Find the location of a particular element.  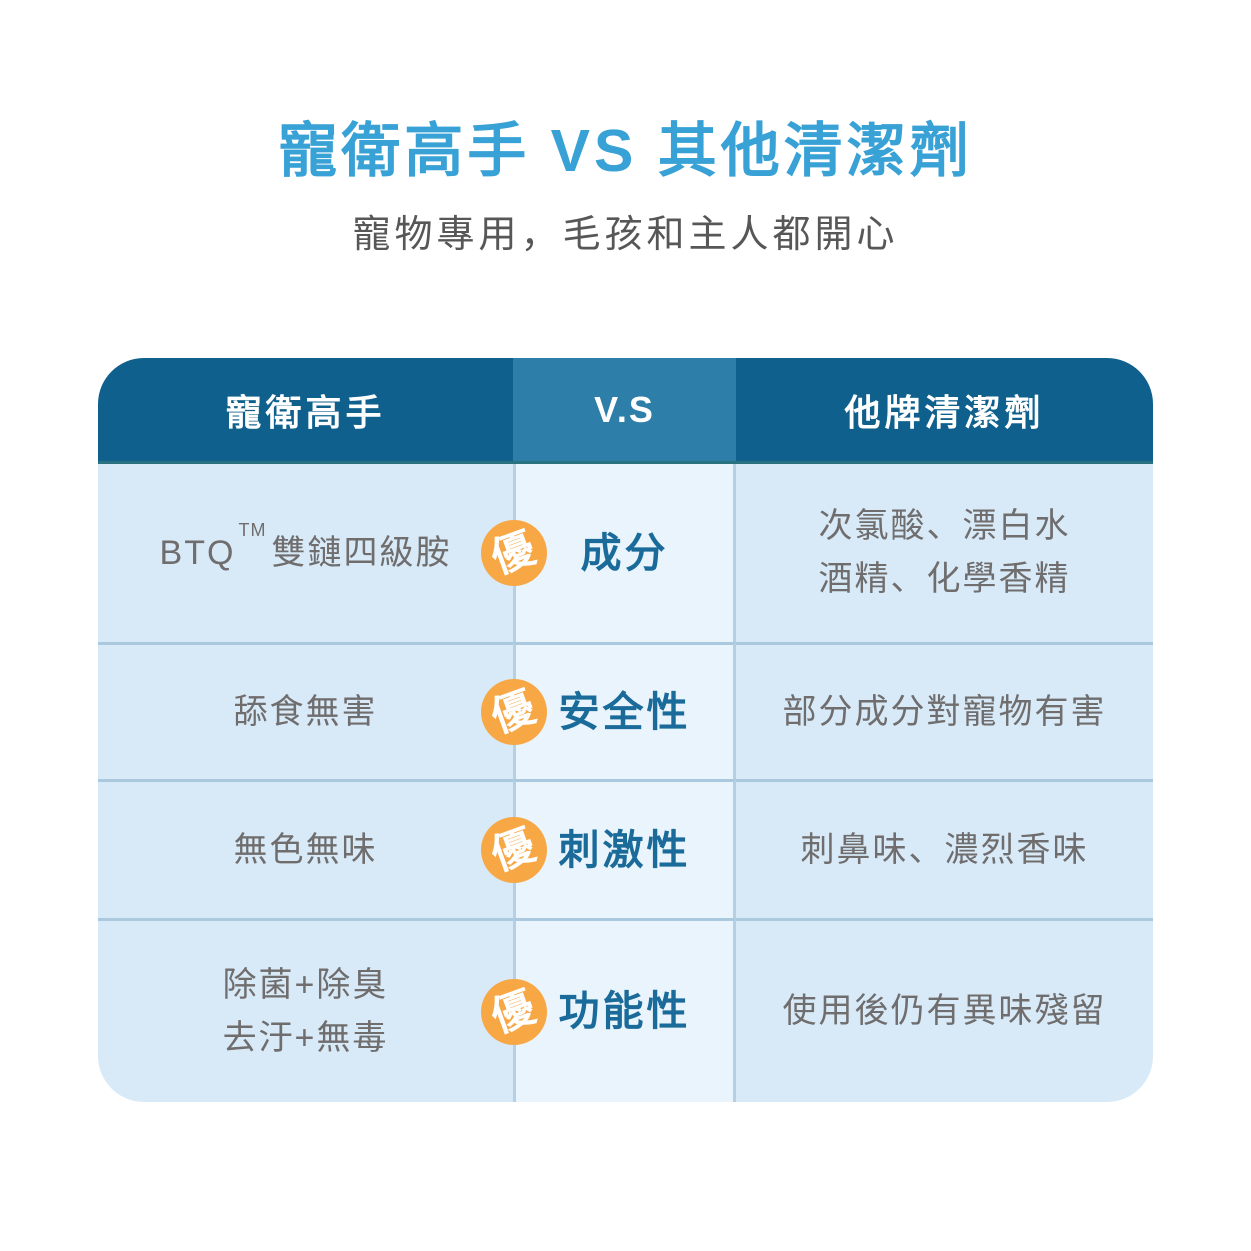

competitor-text-line: 部分成分對寵物有害 is located at coordinates (944, 711).